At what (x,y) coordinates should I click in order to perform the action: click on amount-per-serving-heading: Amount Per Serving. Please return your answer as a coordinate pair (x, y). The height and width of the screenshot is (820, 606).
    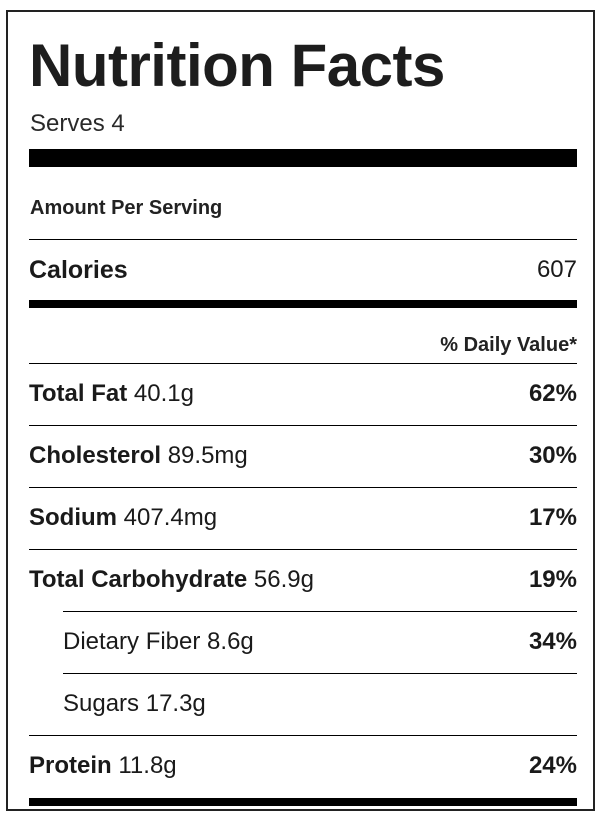
    Looking at the image, I should click on (126, 208).